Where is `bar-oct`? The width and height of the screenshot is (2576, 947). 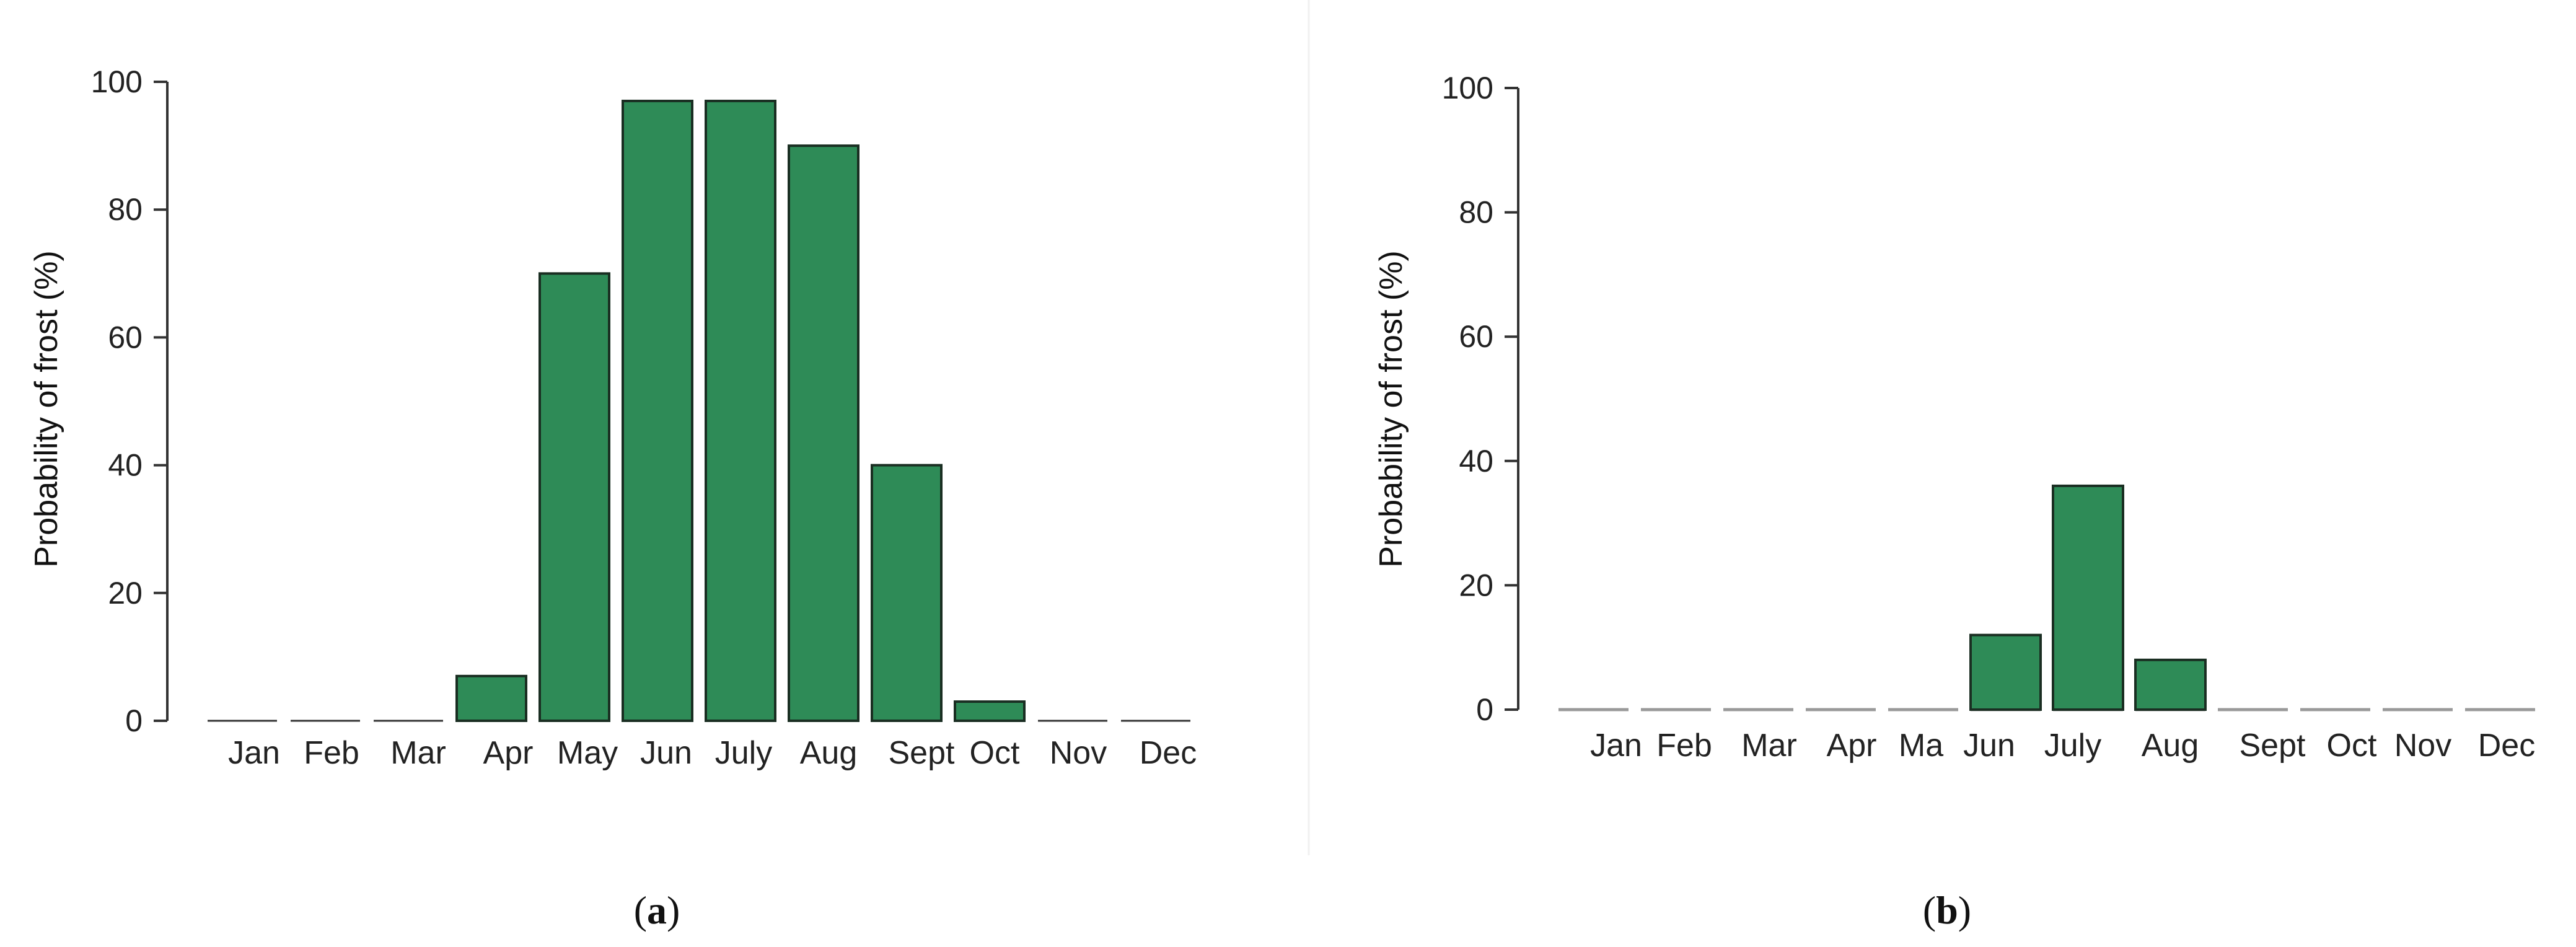
bar-oct is located at coordinates (990, 711).